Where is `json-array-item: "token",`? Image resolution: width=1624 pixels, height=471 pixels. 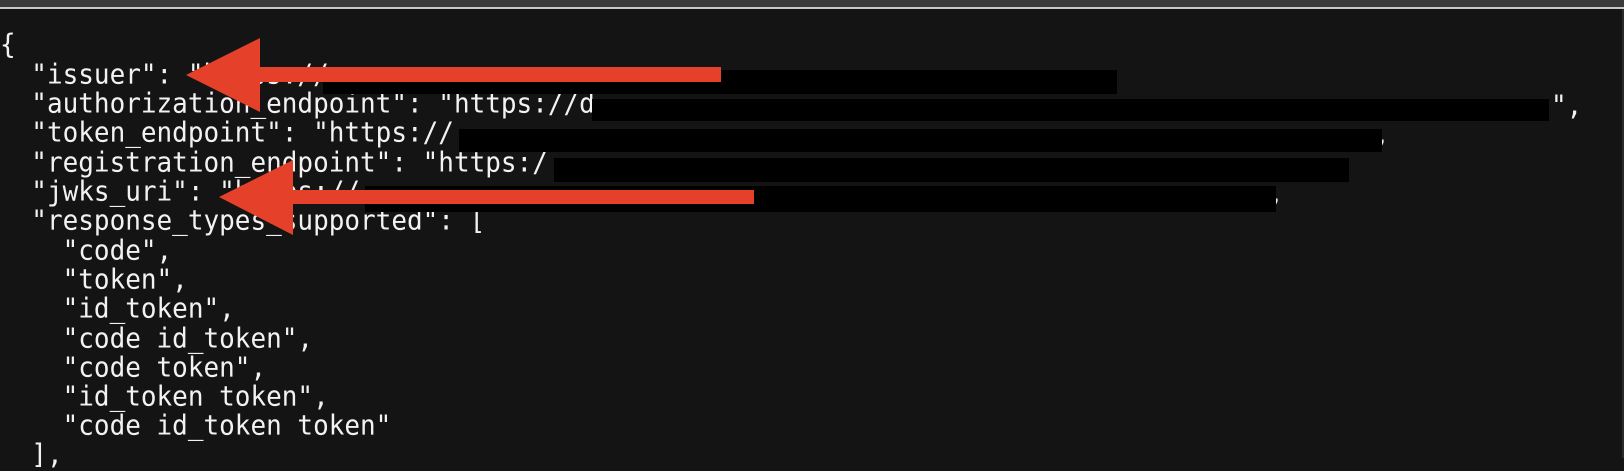 json-array-item: "token", is located at coordinates (94, 280).